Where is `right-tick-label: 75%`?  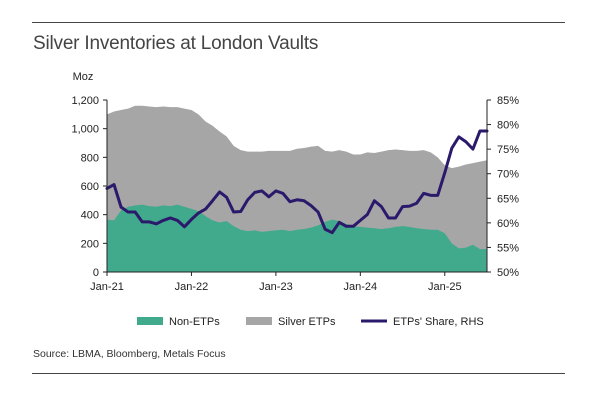
right-tick-label: 75% is located at coordinates (508, 150).